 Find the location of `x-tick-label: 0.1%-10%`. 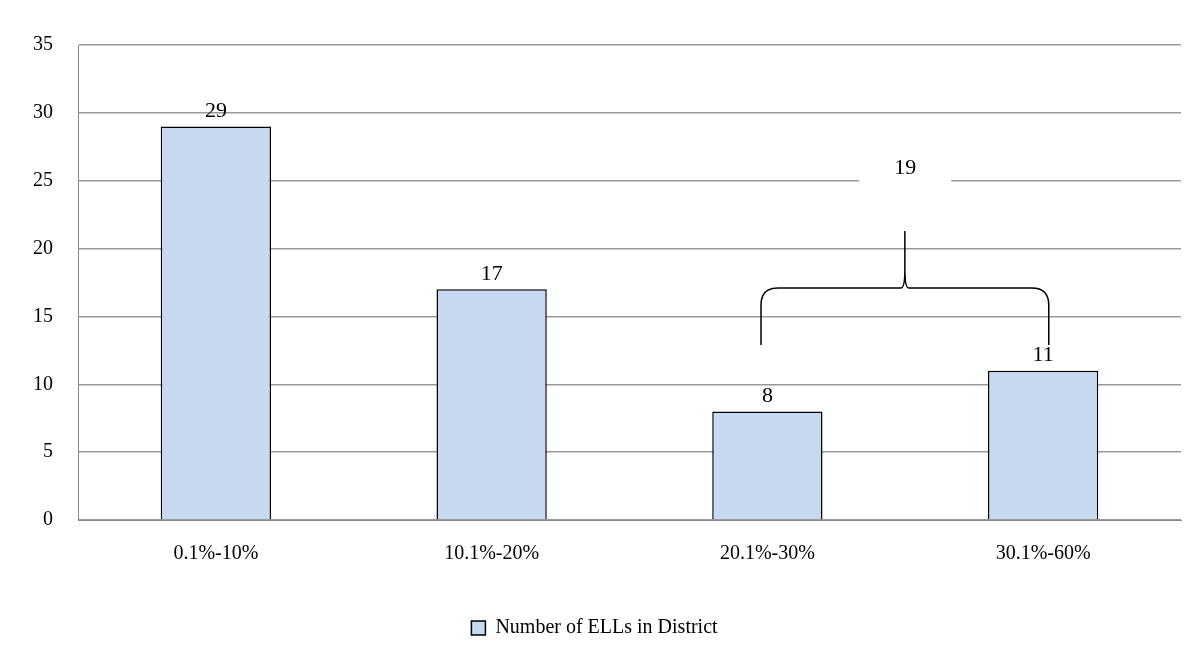

x-tick-label: 0.1%-10% is located at coordinates (216, 552).